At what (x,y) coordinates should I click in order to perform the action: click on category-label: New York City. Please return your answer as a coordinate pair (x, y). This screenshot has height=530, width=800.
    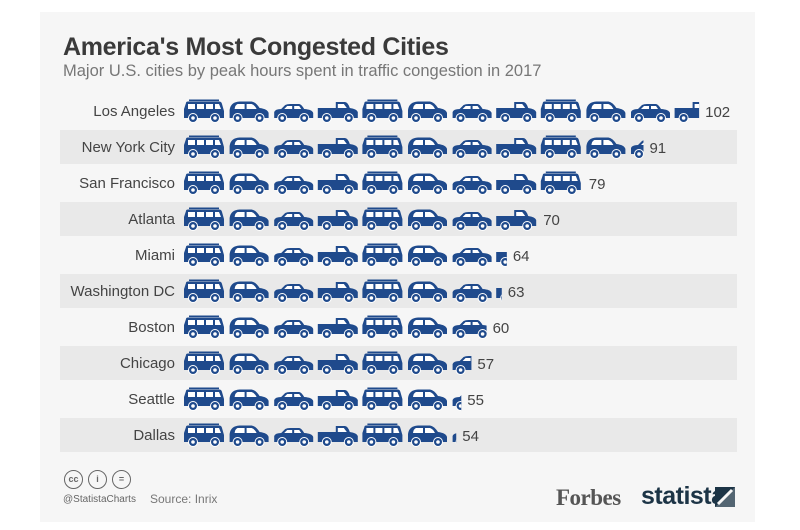
    Looking at the image, I should click on (129, 147).